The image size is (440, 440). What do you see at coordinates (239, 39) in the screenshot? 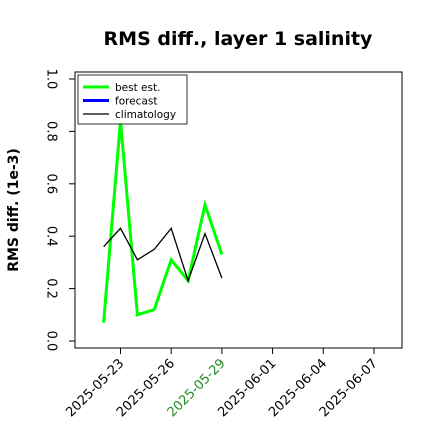
I see `chart-title: RMS diff., layer 1 salinity` at bounding box center [239, 39].